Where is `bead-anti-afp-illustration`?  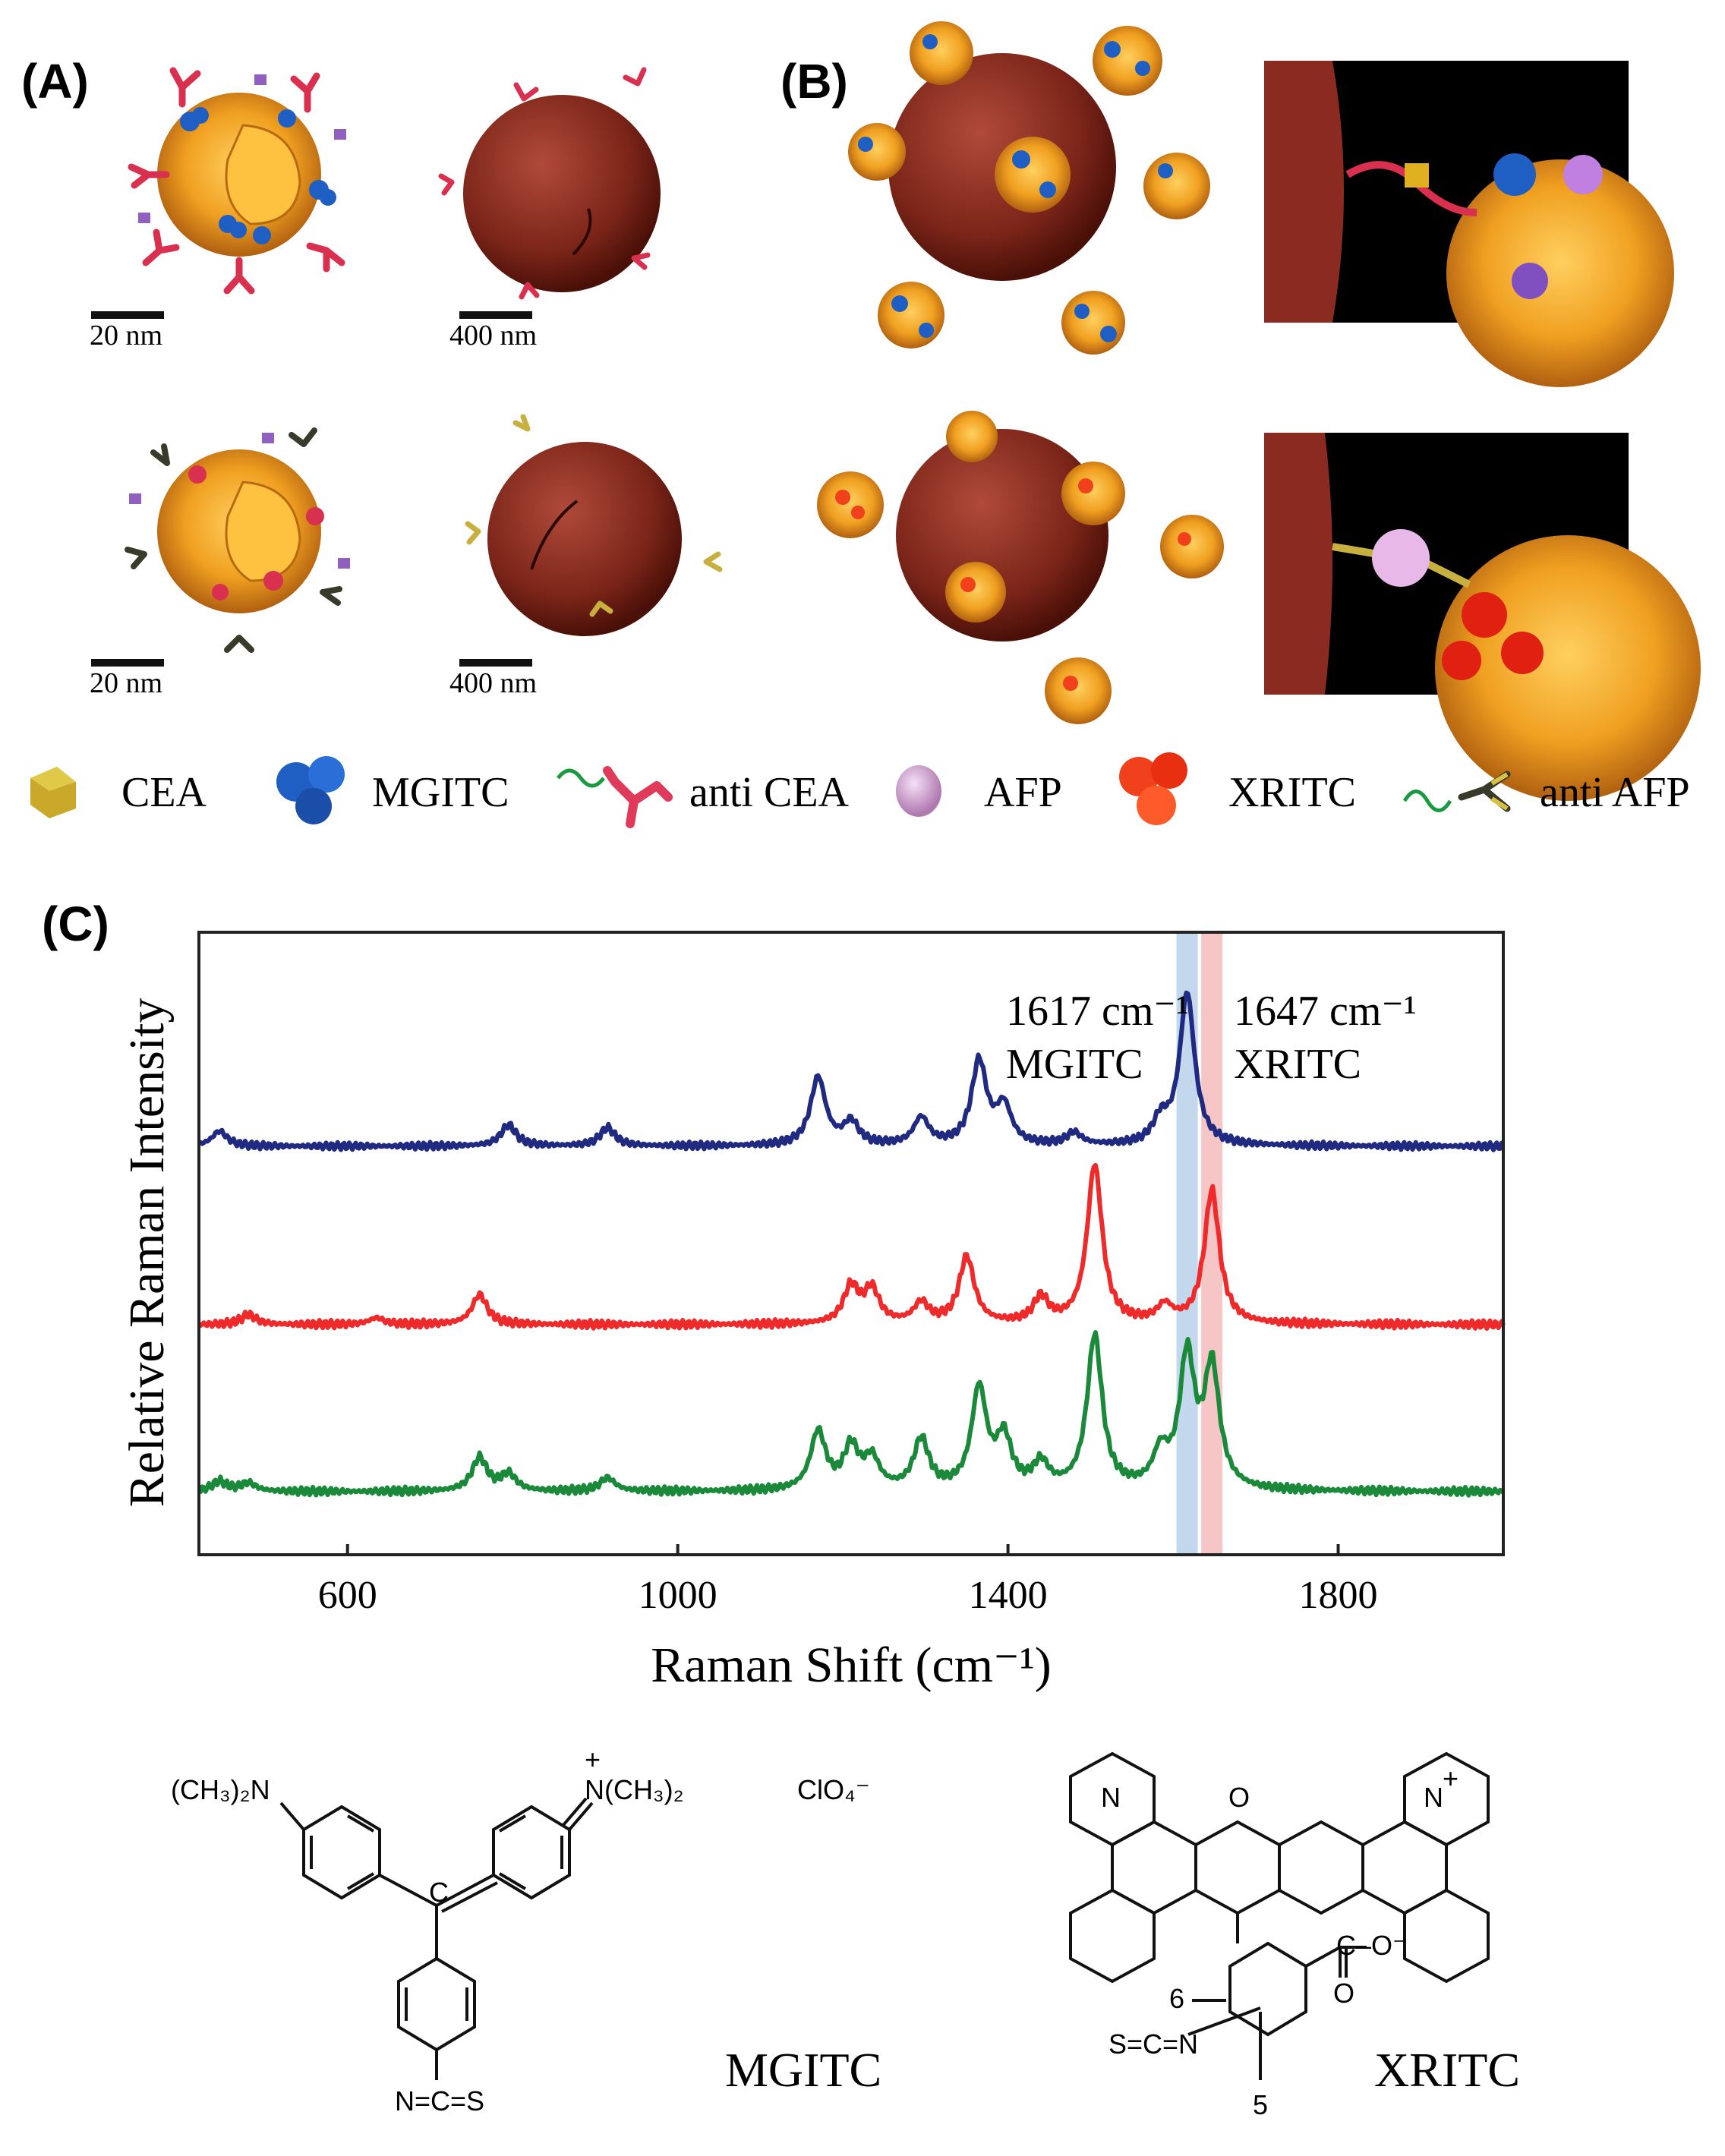 bead-anti-afp-illustration is located at coordinates (594, 525).